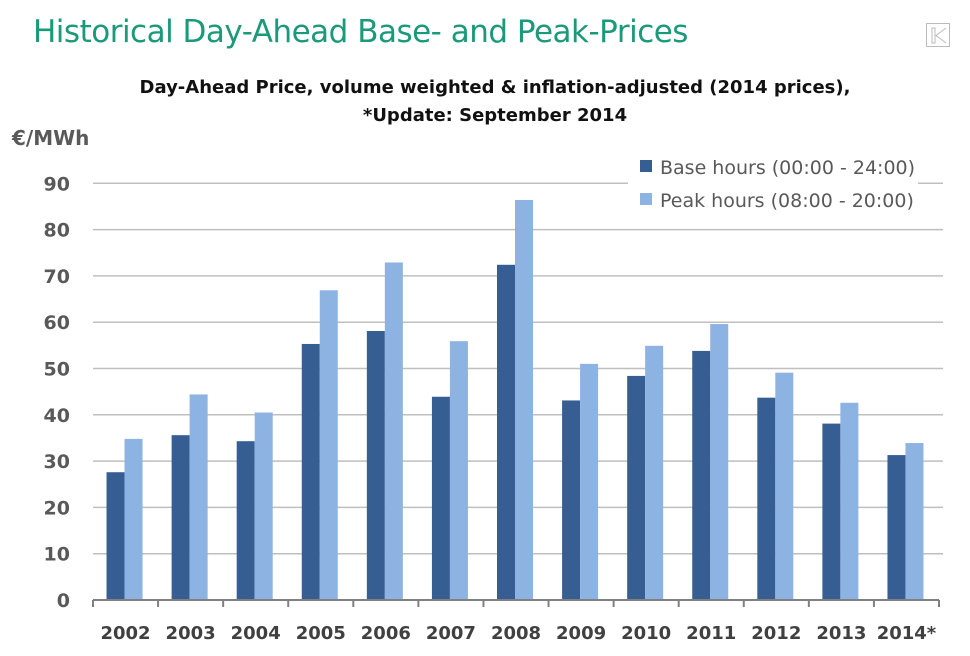  I want to click on y-tick-label: 0, so click(63, 601).